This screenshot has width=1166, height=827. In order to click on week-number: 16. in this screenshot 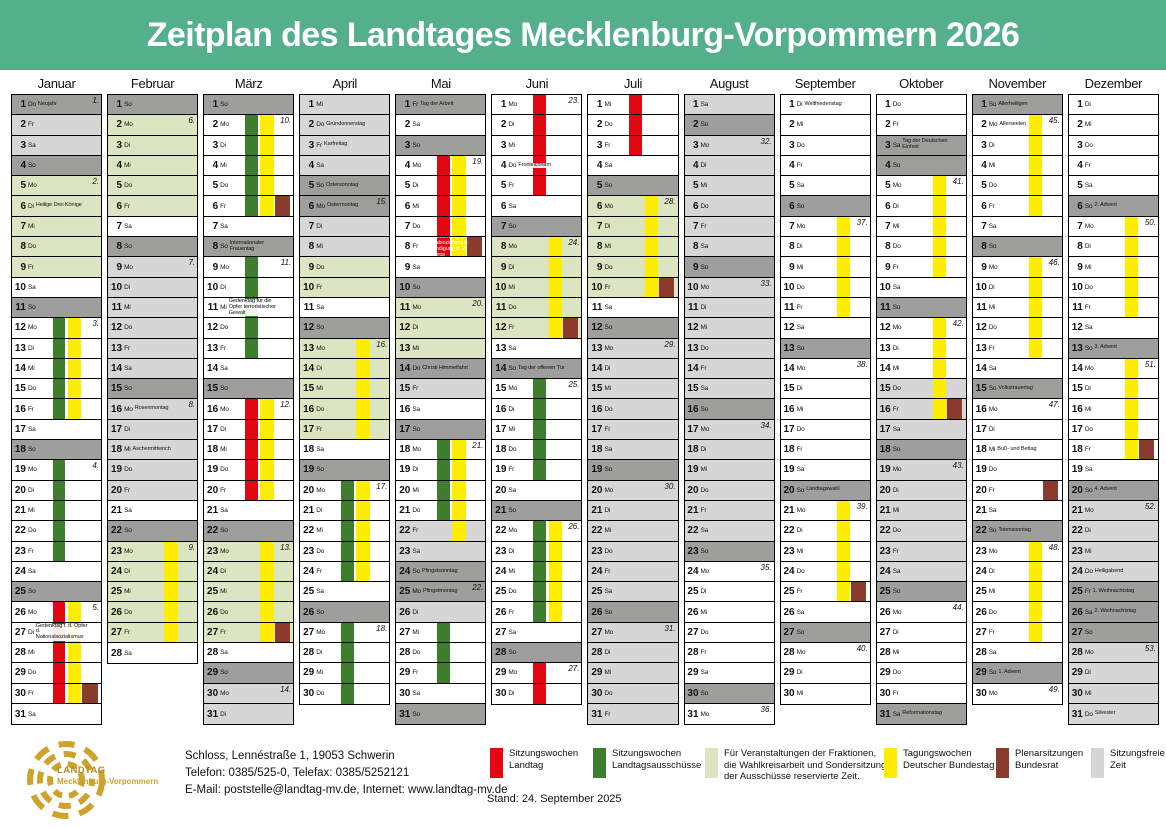, I will do `click(382, 344)`.